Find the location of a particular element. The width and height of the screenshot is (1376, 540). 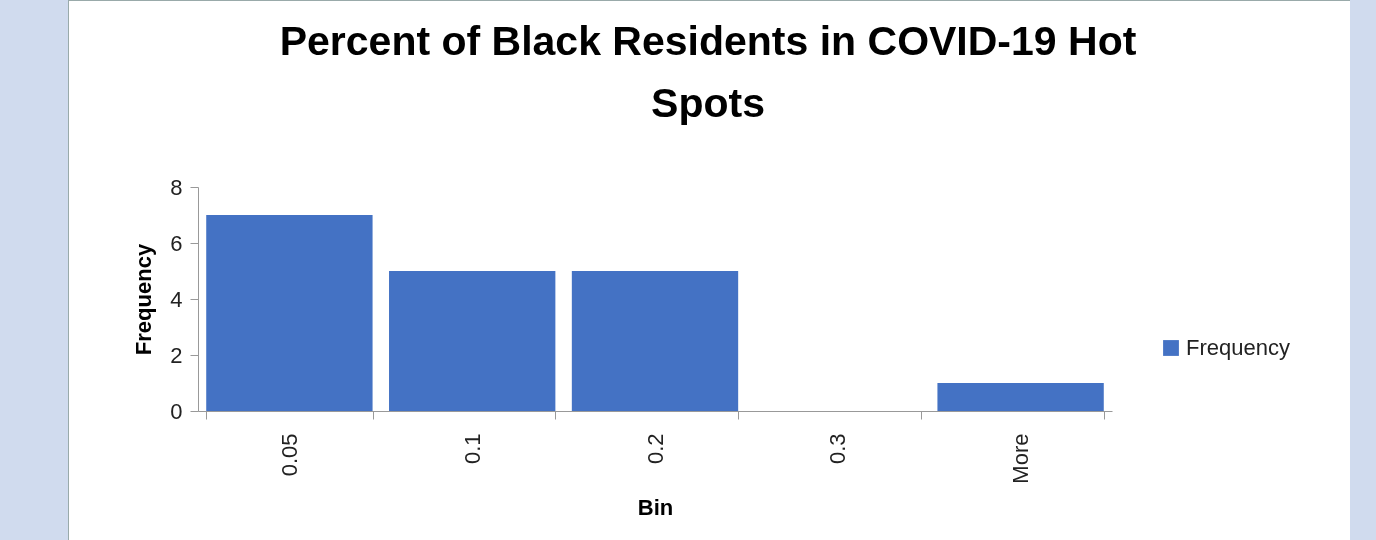

legend-label: Frequency is located at coordinates (1238, 347).